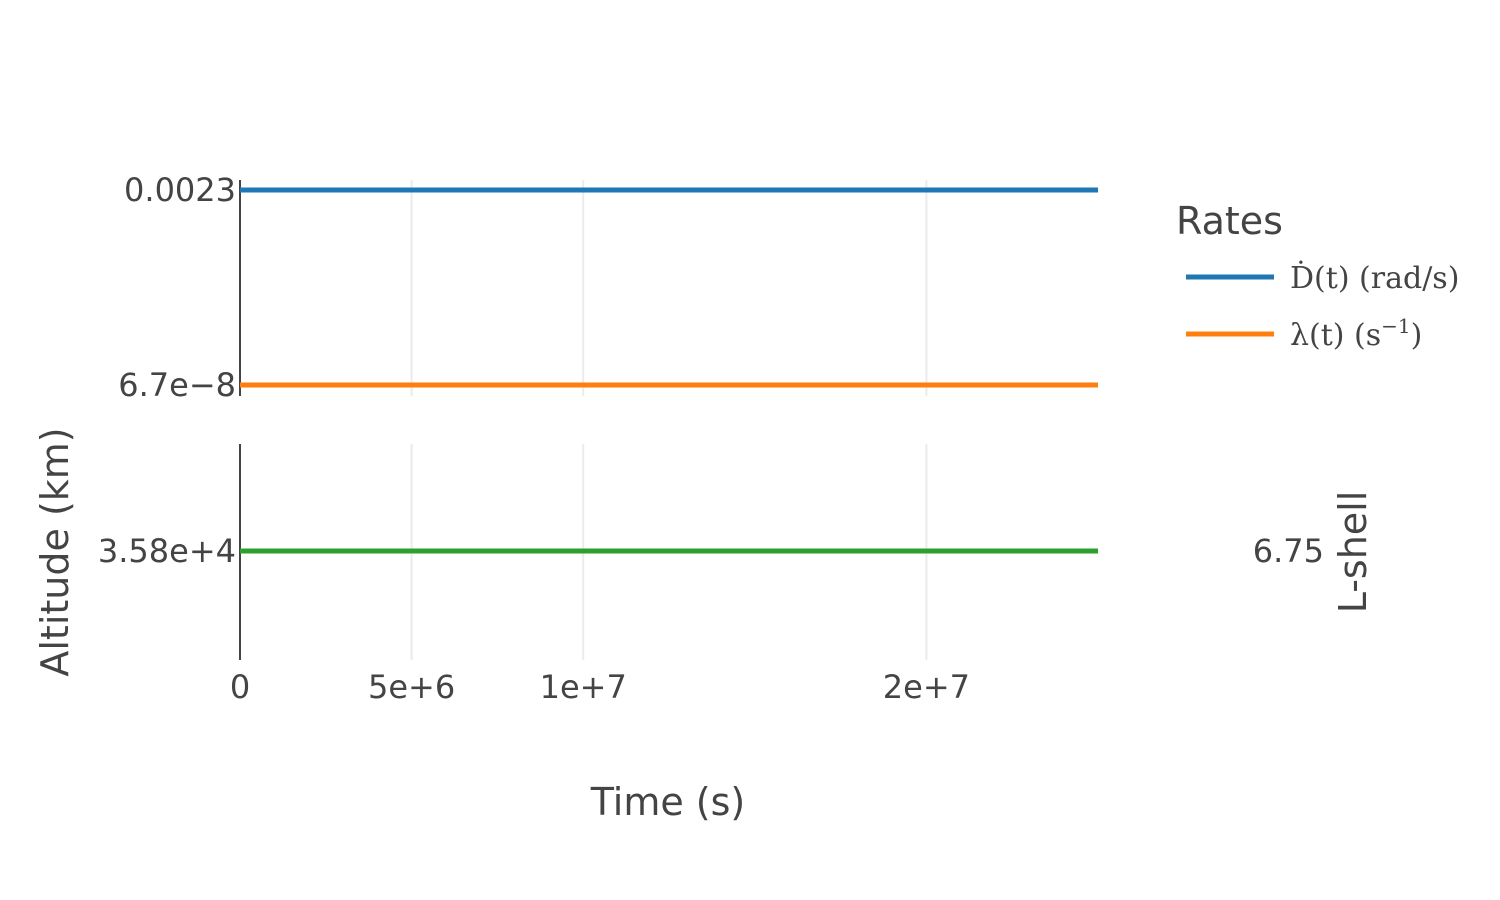 The height and width of the screenshot is (900, 1500). Describe the element at coordinates (240, 687) in the screenshot. I see `x-tick-label-0: 0` at that location.